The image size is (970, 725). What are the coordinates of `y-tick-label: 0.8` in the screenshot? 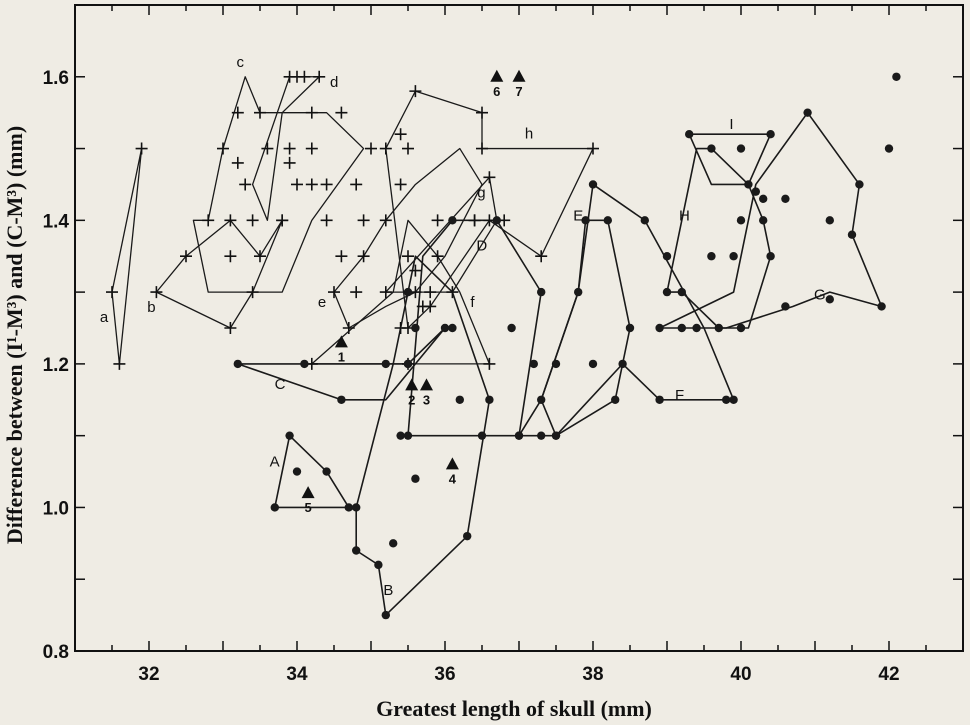 It's located at (56, 652).